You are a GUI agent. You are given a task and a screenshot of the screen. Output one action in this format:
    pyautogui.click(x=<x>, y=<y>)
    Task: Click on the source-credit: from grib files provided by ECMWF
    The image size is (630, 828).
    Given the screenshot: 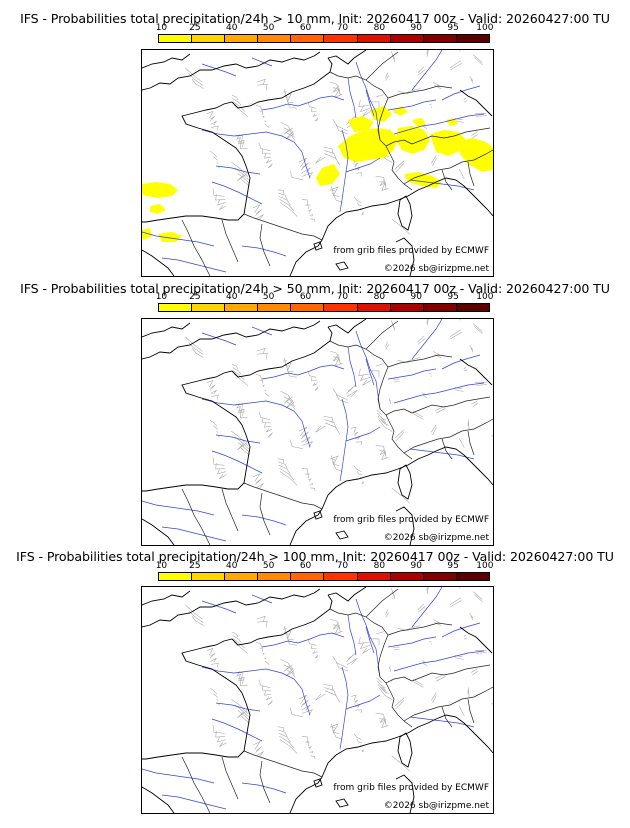 What is the action you would take?
    pyautogui.click(x=411, y=251)
    